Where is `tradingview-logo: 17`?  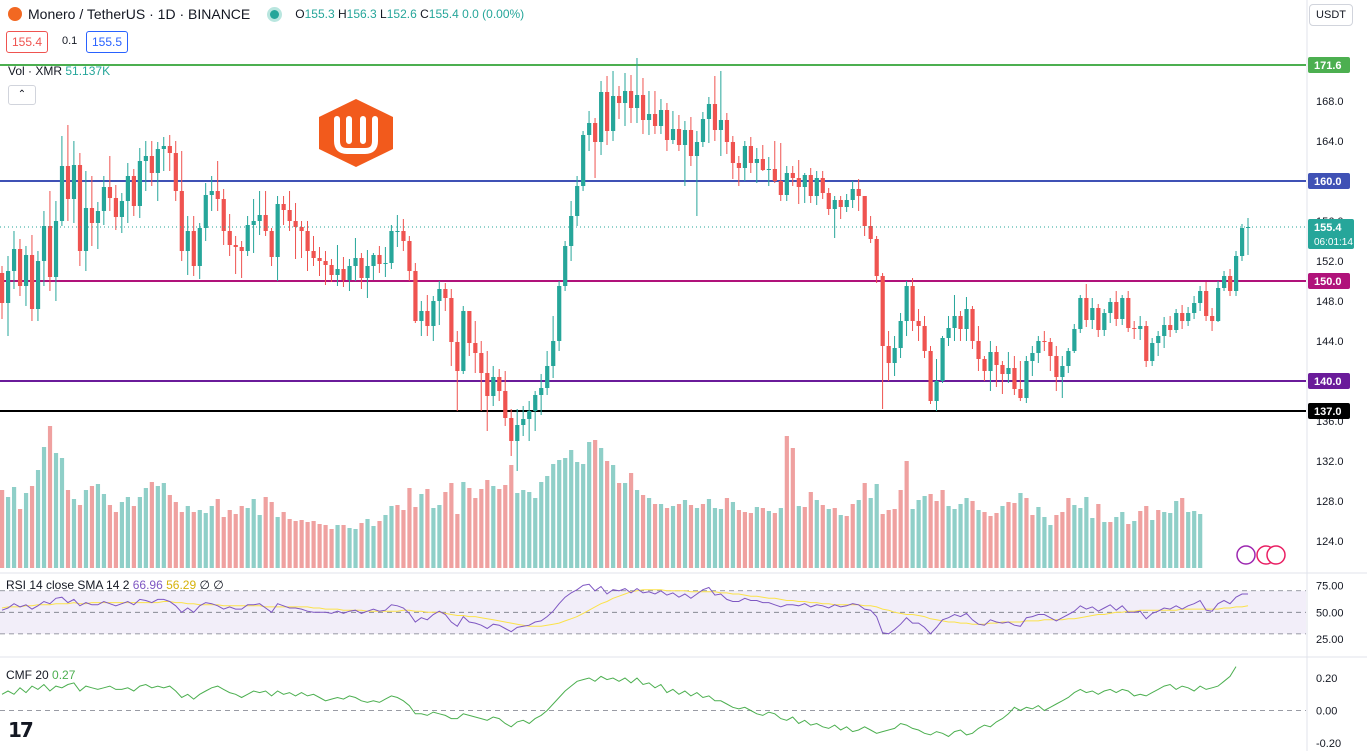 tradingview-logo: 17 is located at coordinates (21, 730).